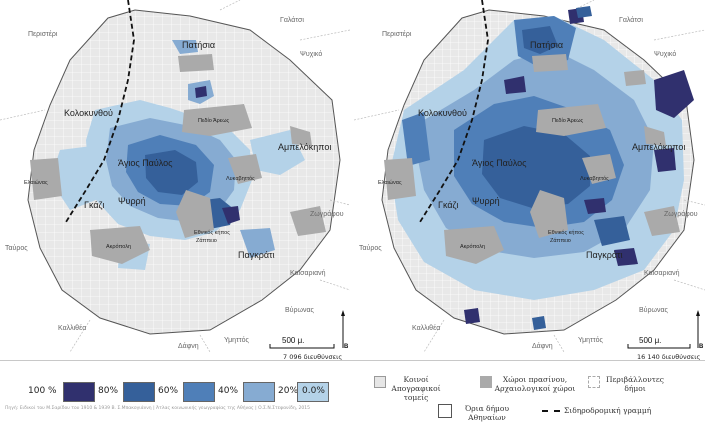 This screenshot has width=705, height=426. Describe the element at coordinates (445, 411) in the screenshot. I see `legend-bounds-swatch` at that location.